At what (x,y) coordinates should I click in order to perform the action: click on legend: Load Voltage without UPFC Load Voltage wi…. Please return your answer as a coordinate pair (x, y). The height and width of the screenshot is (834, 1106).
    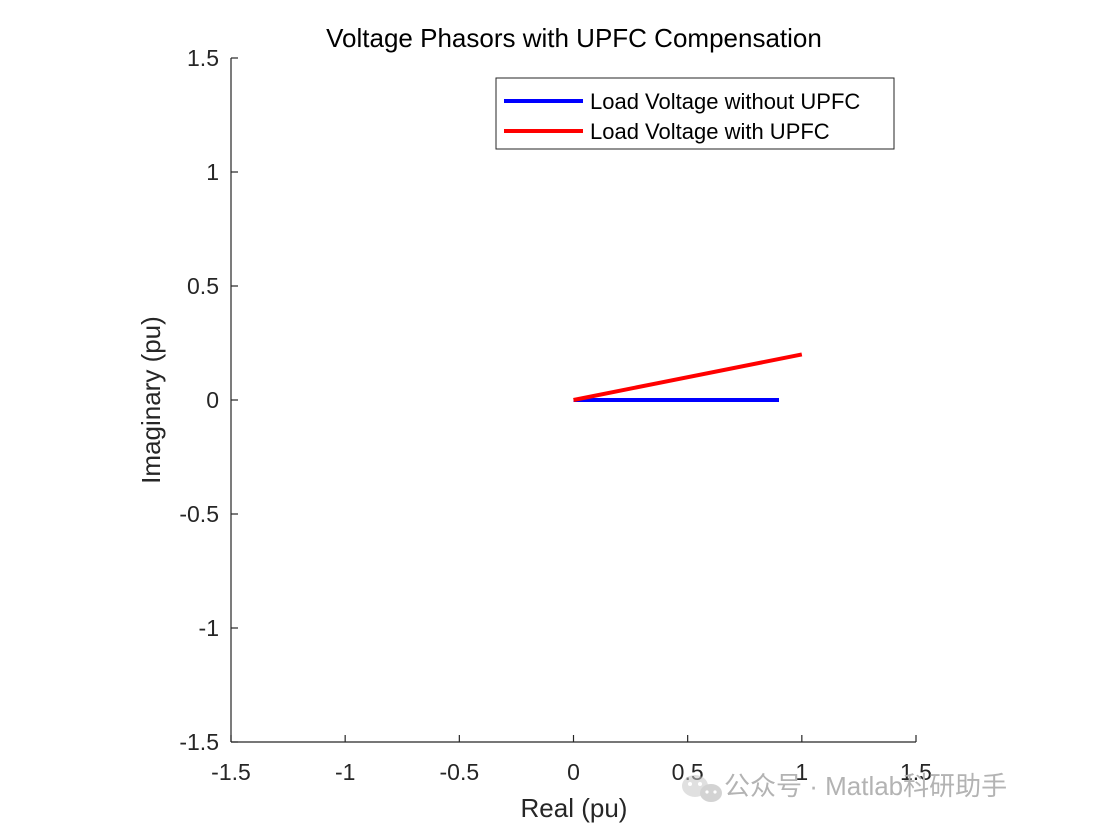
    Looking at the image, I should click on (695, 113).